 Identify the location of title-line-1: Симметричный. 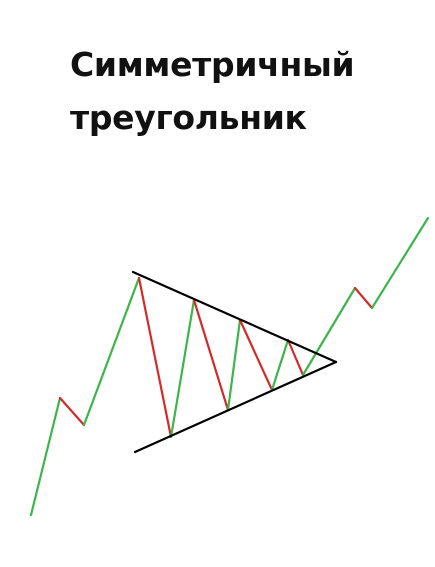
(212, 64).